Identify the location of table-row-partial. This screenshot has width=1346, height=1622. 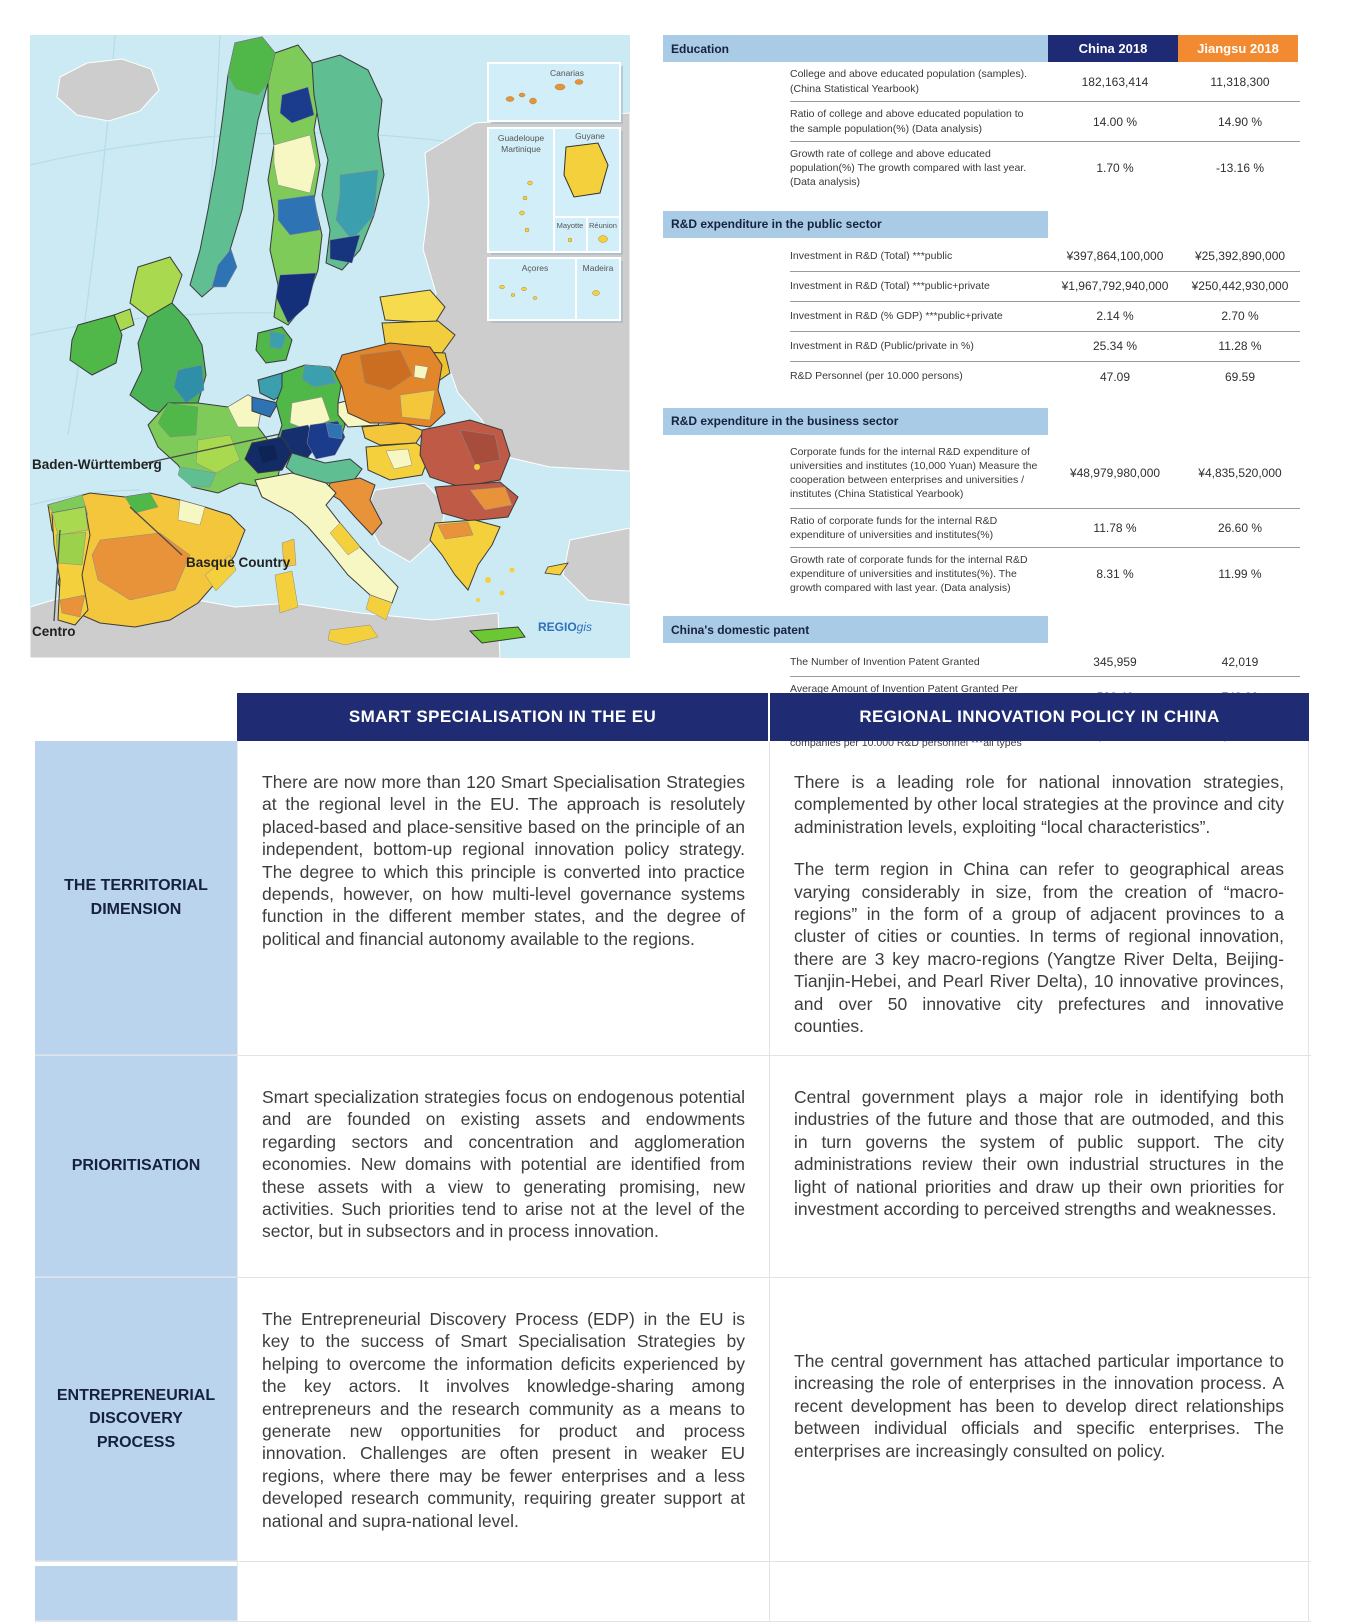
(673, 1592).